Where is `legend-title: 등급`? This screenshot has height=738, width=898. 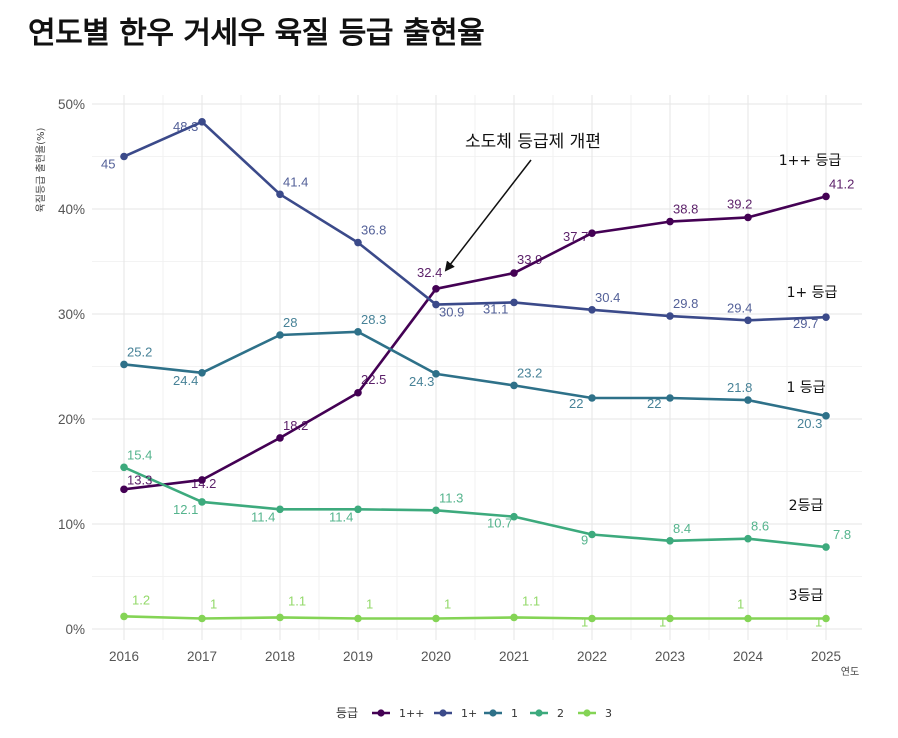
legend-title: 등급 is located at coordinates (347, 713).